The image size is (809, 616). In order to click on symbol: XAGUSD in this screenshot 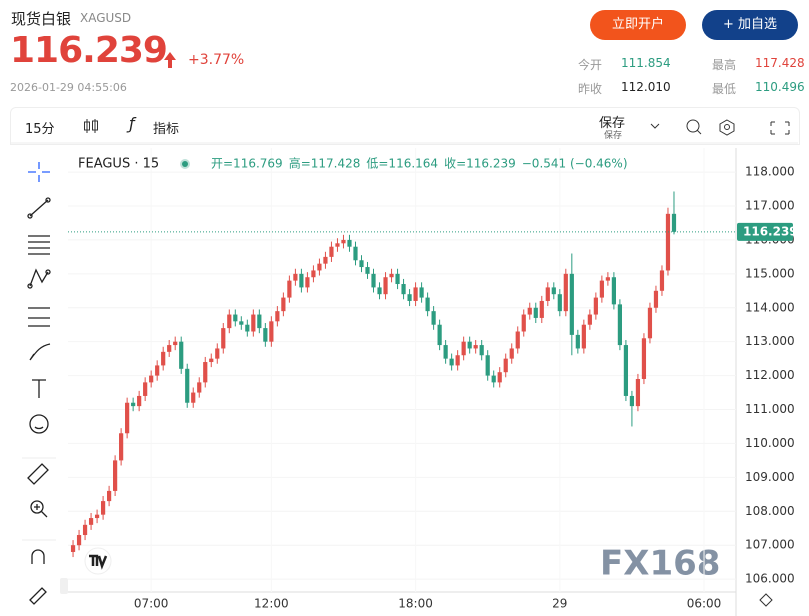, I will do `click(106, 18)`.